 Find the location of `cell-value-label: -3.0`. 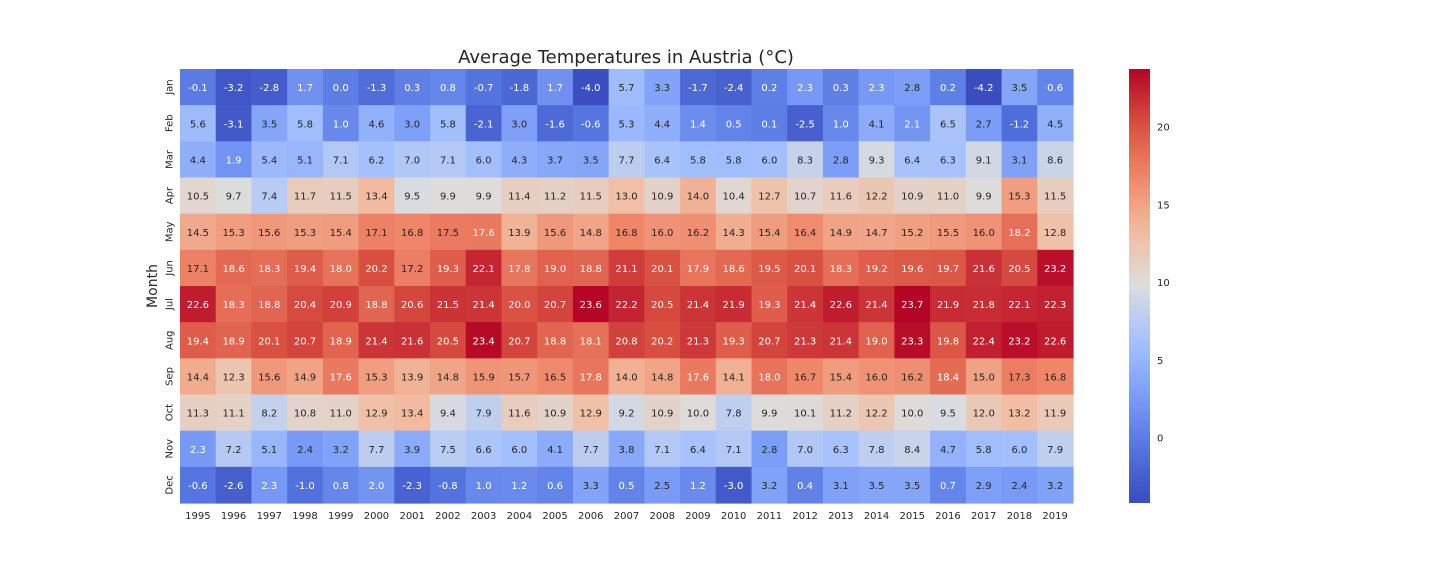

cell-value-label: -3.0 is located at coordinates (734, 486).